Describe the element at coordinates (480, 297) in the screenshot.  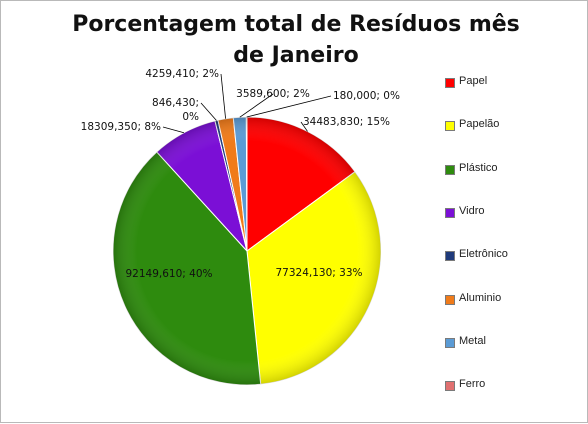
I see `legend-label: Aluminio` at that location.